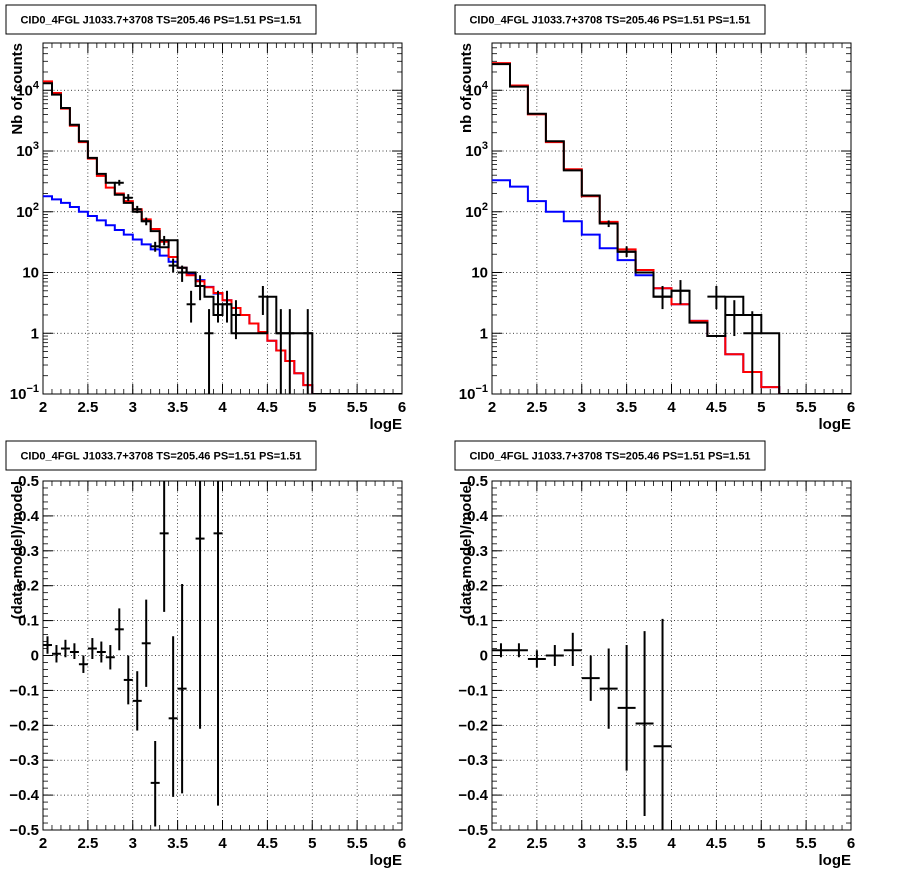 The width and height of the screenshot is (898, 875). What do you see at coordinates (484, 333) in the screenshot?
I see `y-tick-label: 1` at bounding box center [484, 333].